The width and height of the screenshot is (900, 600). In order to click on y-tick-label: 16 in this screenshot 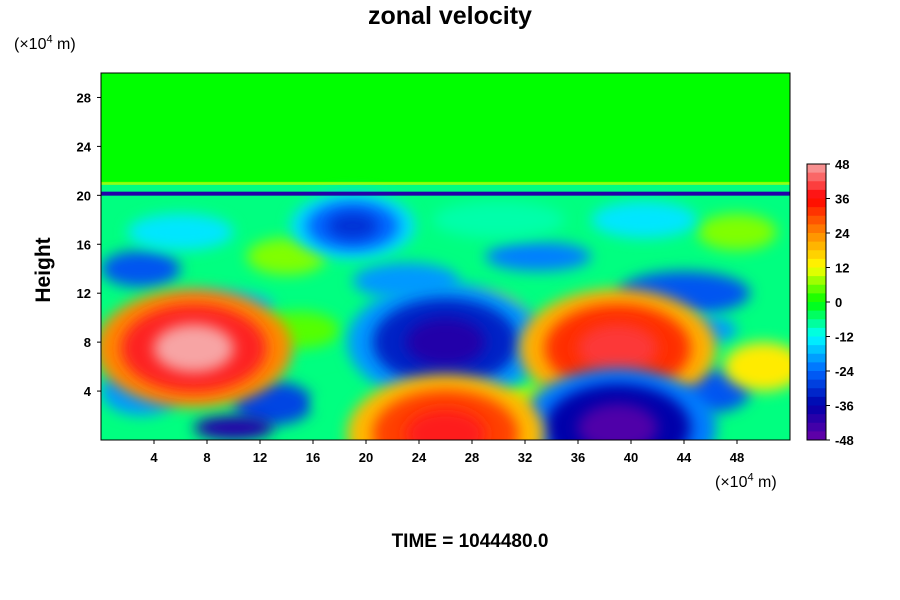, I will do `click(84, 244)`.